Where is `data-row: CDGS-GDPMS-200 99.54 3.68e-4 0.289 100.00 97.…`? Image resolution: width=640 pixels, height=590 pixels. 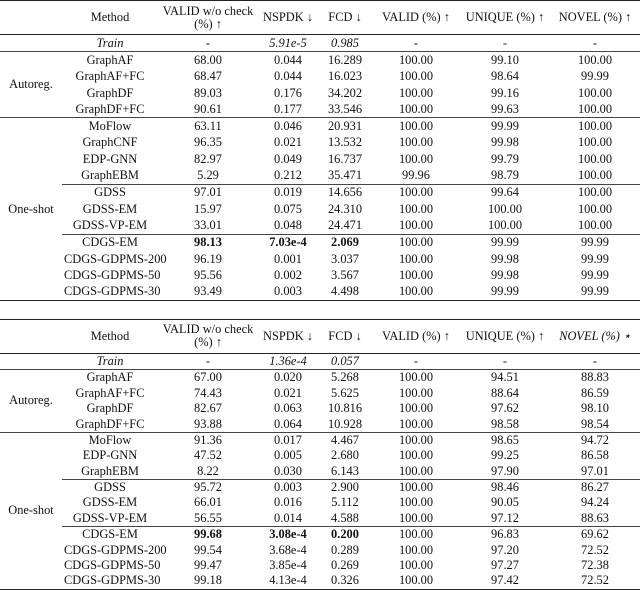
data-row: CDGS-GDPMS-200 99.54 3.68e-4 0.289 100.00 97.… is located at coordinates (320, 549).